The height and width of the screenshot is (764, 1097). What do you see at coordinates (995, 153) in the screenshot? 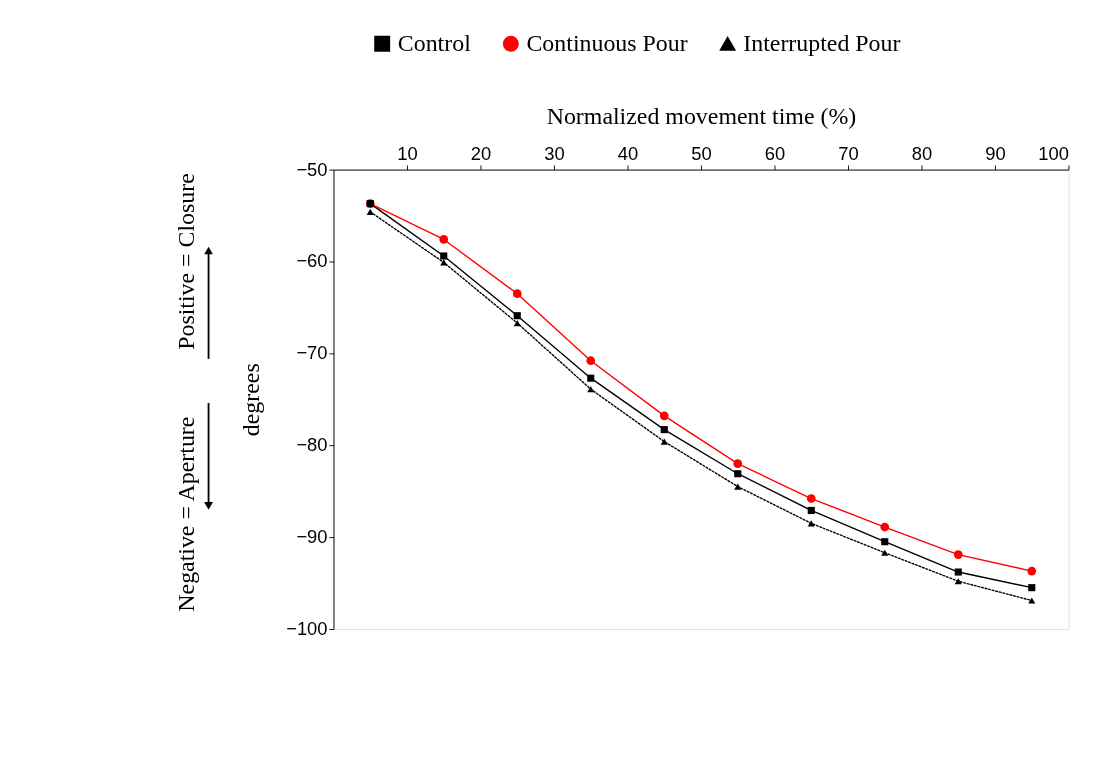
I see `x-tick-label: 90` at bounding box center [995, 153].